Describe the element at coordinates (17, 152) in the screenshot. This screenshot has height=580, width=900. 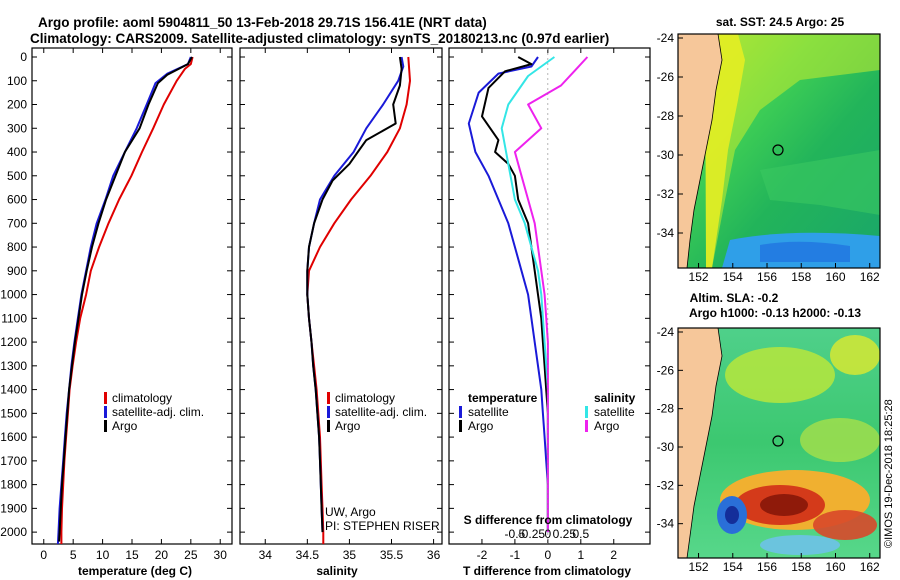
I see `depth-tick-label: 400` at that location.